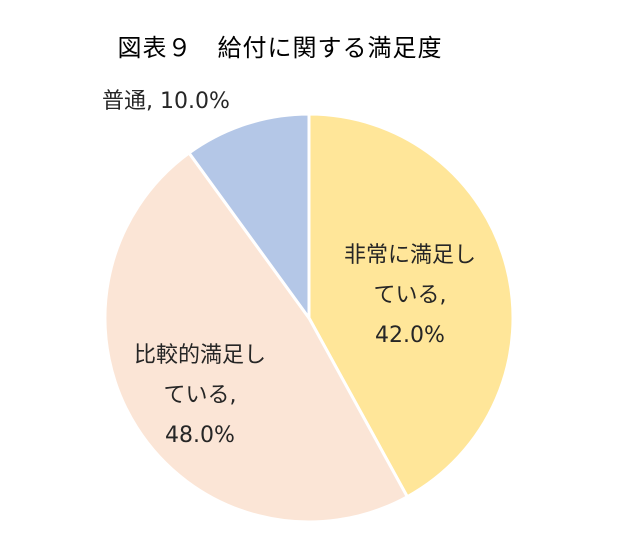 The image size is (621, 557). What do you see at coordinates (410, 255) in the screenshot?
I see `slice-label-1-line-1: 非常に満足し` at bounding box center [410, 255].